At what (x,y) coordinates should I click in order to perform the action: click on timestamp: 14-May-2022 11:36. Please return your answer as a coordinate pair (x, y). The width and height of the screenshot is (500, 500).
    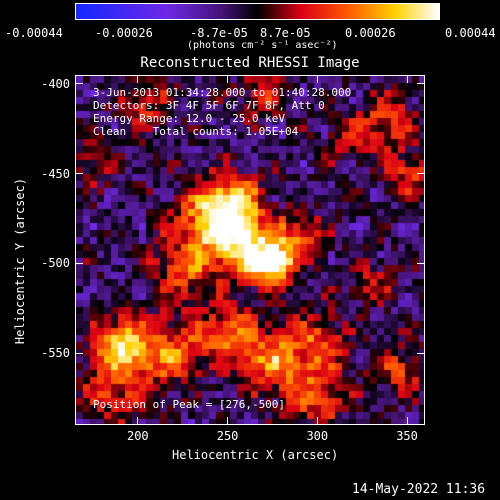
    Looking at the image, I should click on (419, 489).